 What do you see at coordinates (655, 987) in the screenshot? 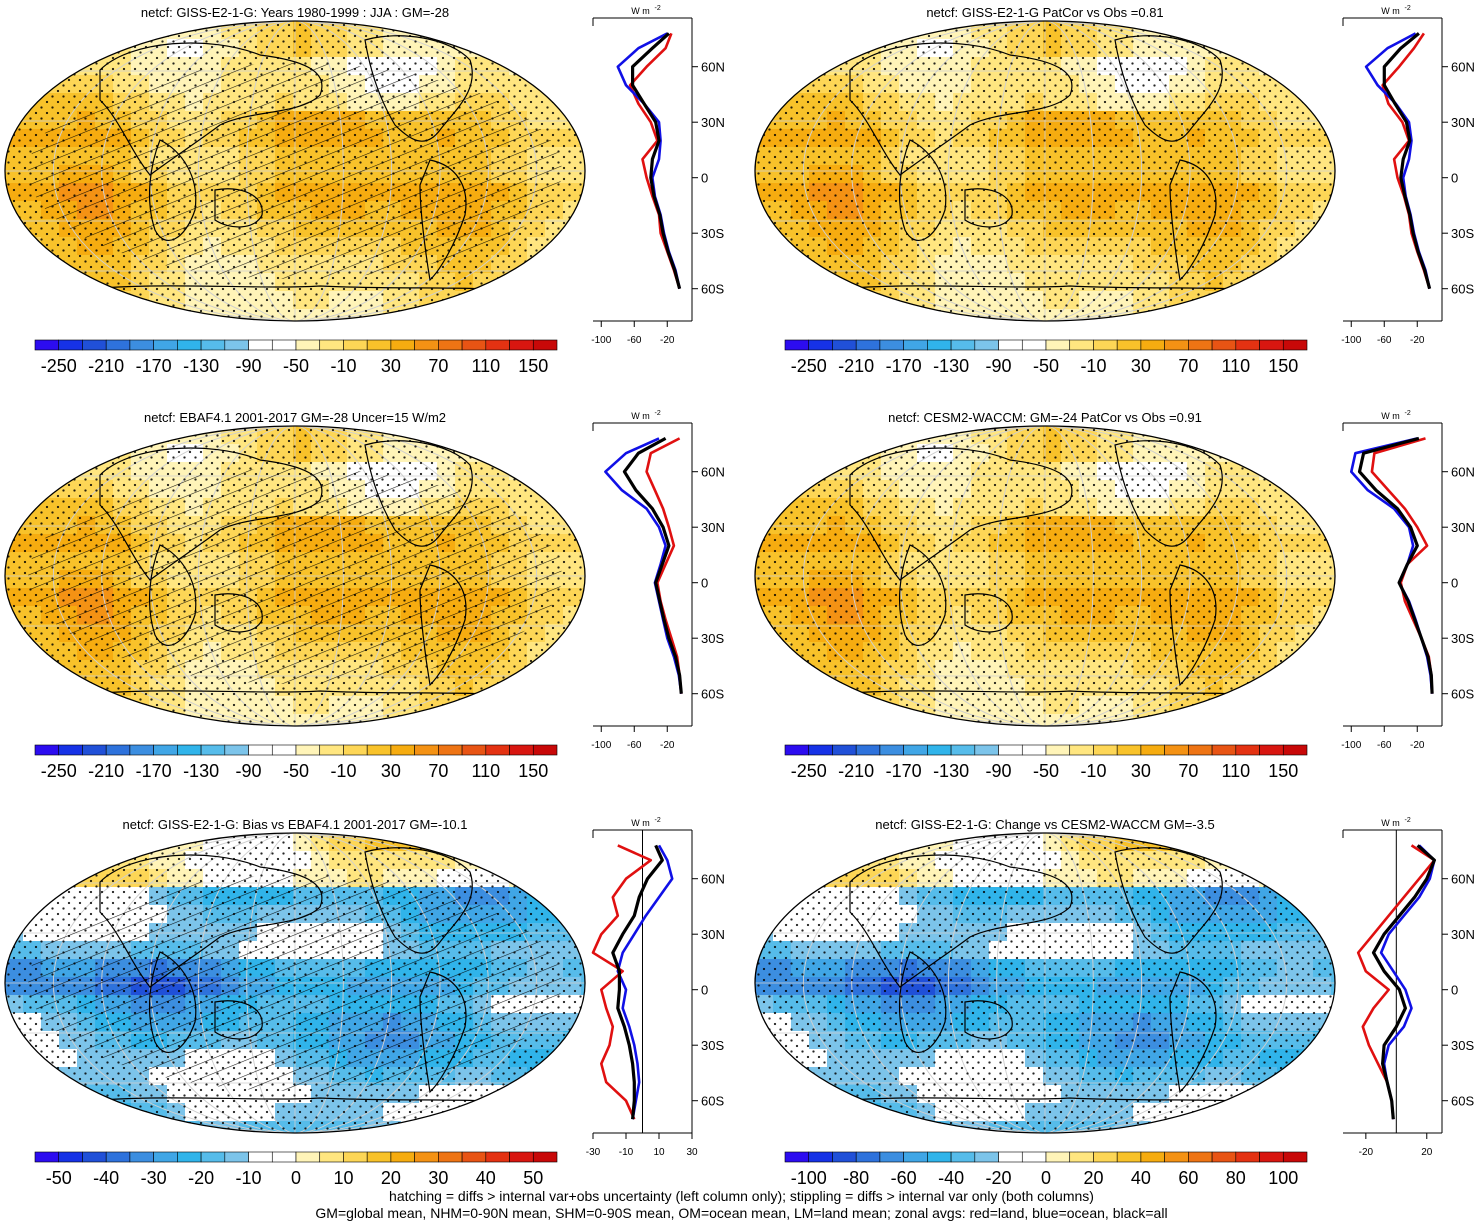
I see `zonal-average-plot: W m -2 60N 30N 0 30S 60S -30 -10 10 30` at bounding box center [655, 987].